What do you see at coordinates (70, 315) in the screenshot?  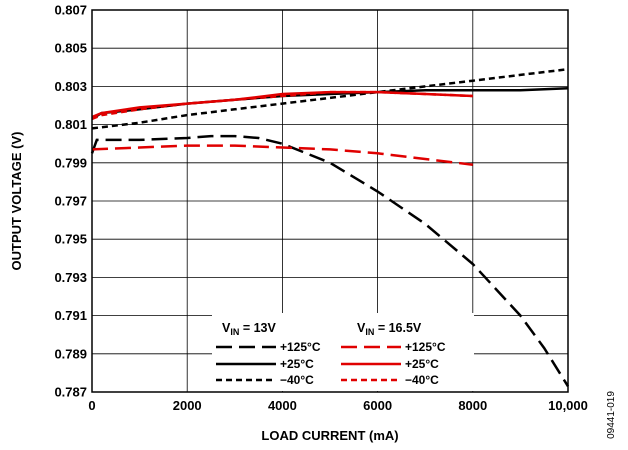 I see `y-tick-label: 0.791` at bounding box center [70, 315].